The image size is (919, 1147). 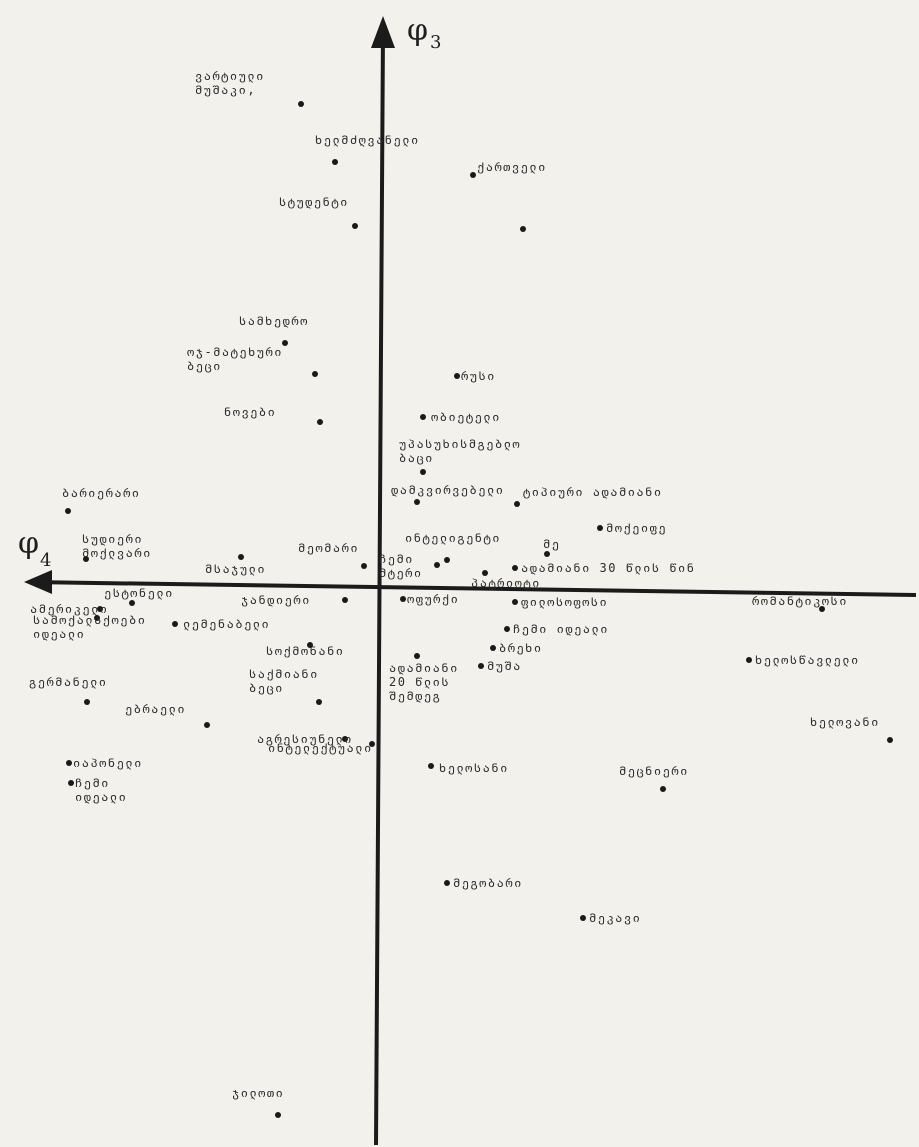 What do you see at coordinates (851, 729) in the screenshot?
I see `data-point: ხელოვანი` at bounding box center [851, 729].